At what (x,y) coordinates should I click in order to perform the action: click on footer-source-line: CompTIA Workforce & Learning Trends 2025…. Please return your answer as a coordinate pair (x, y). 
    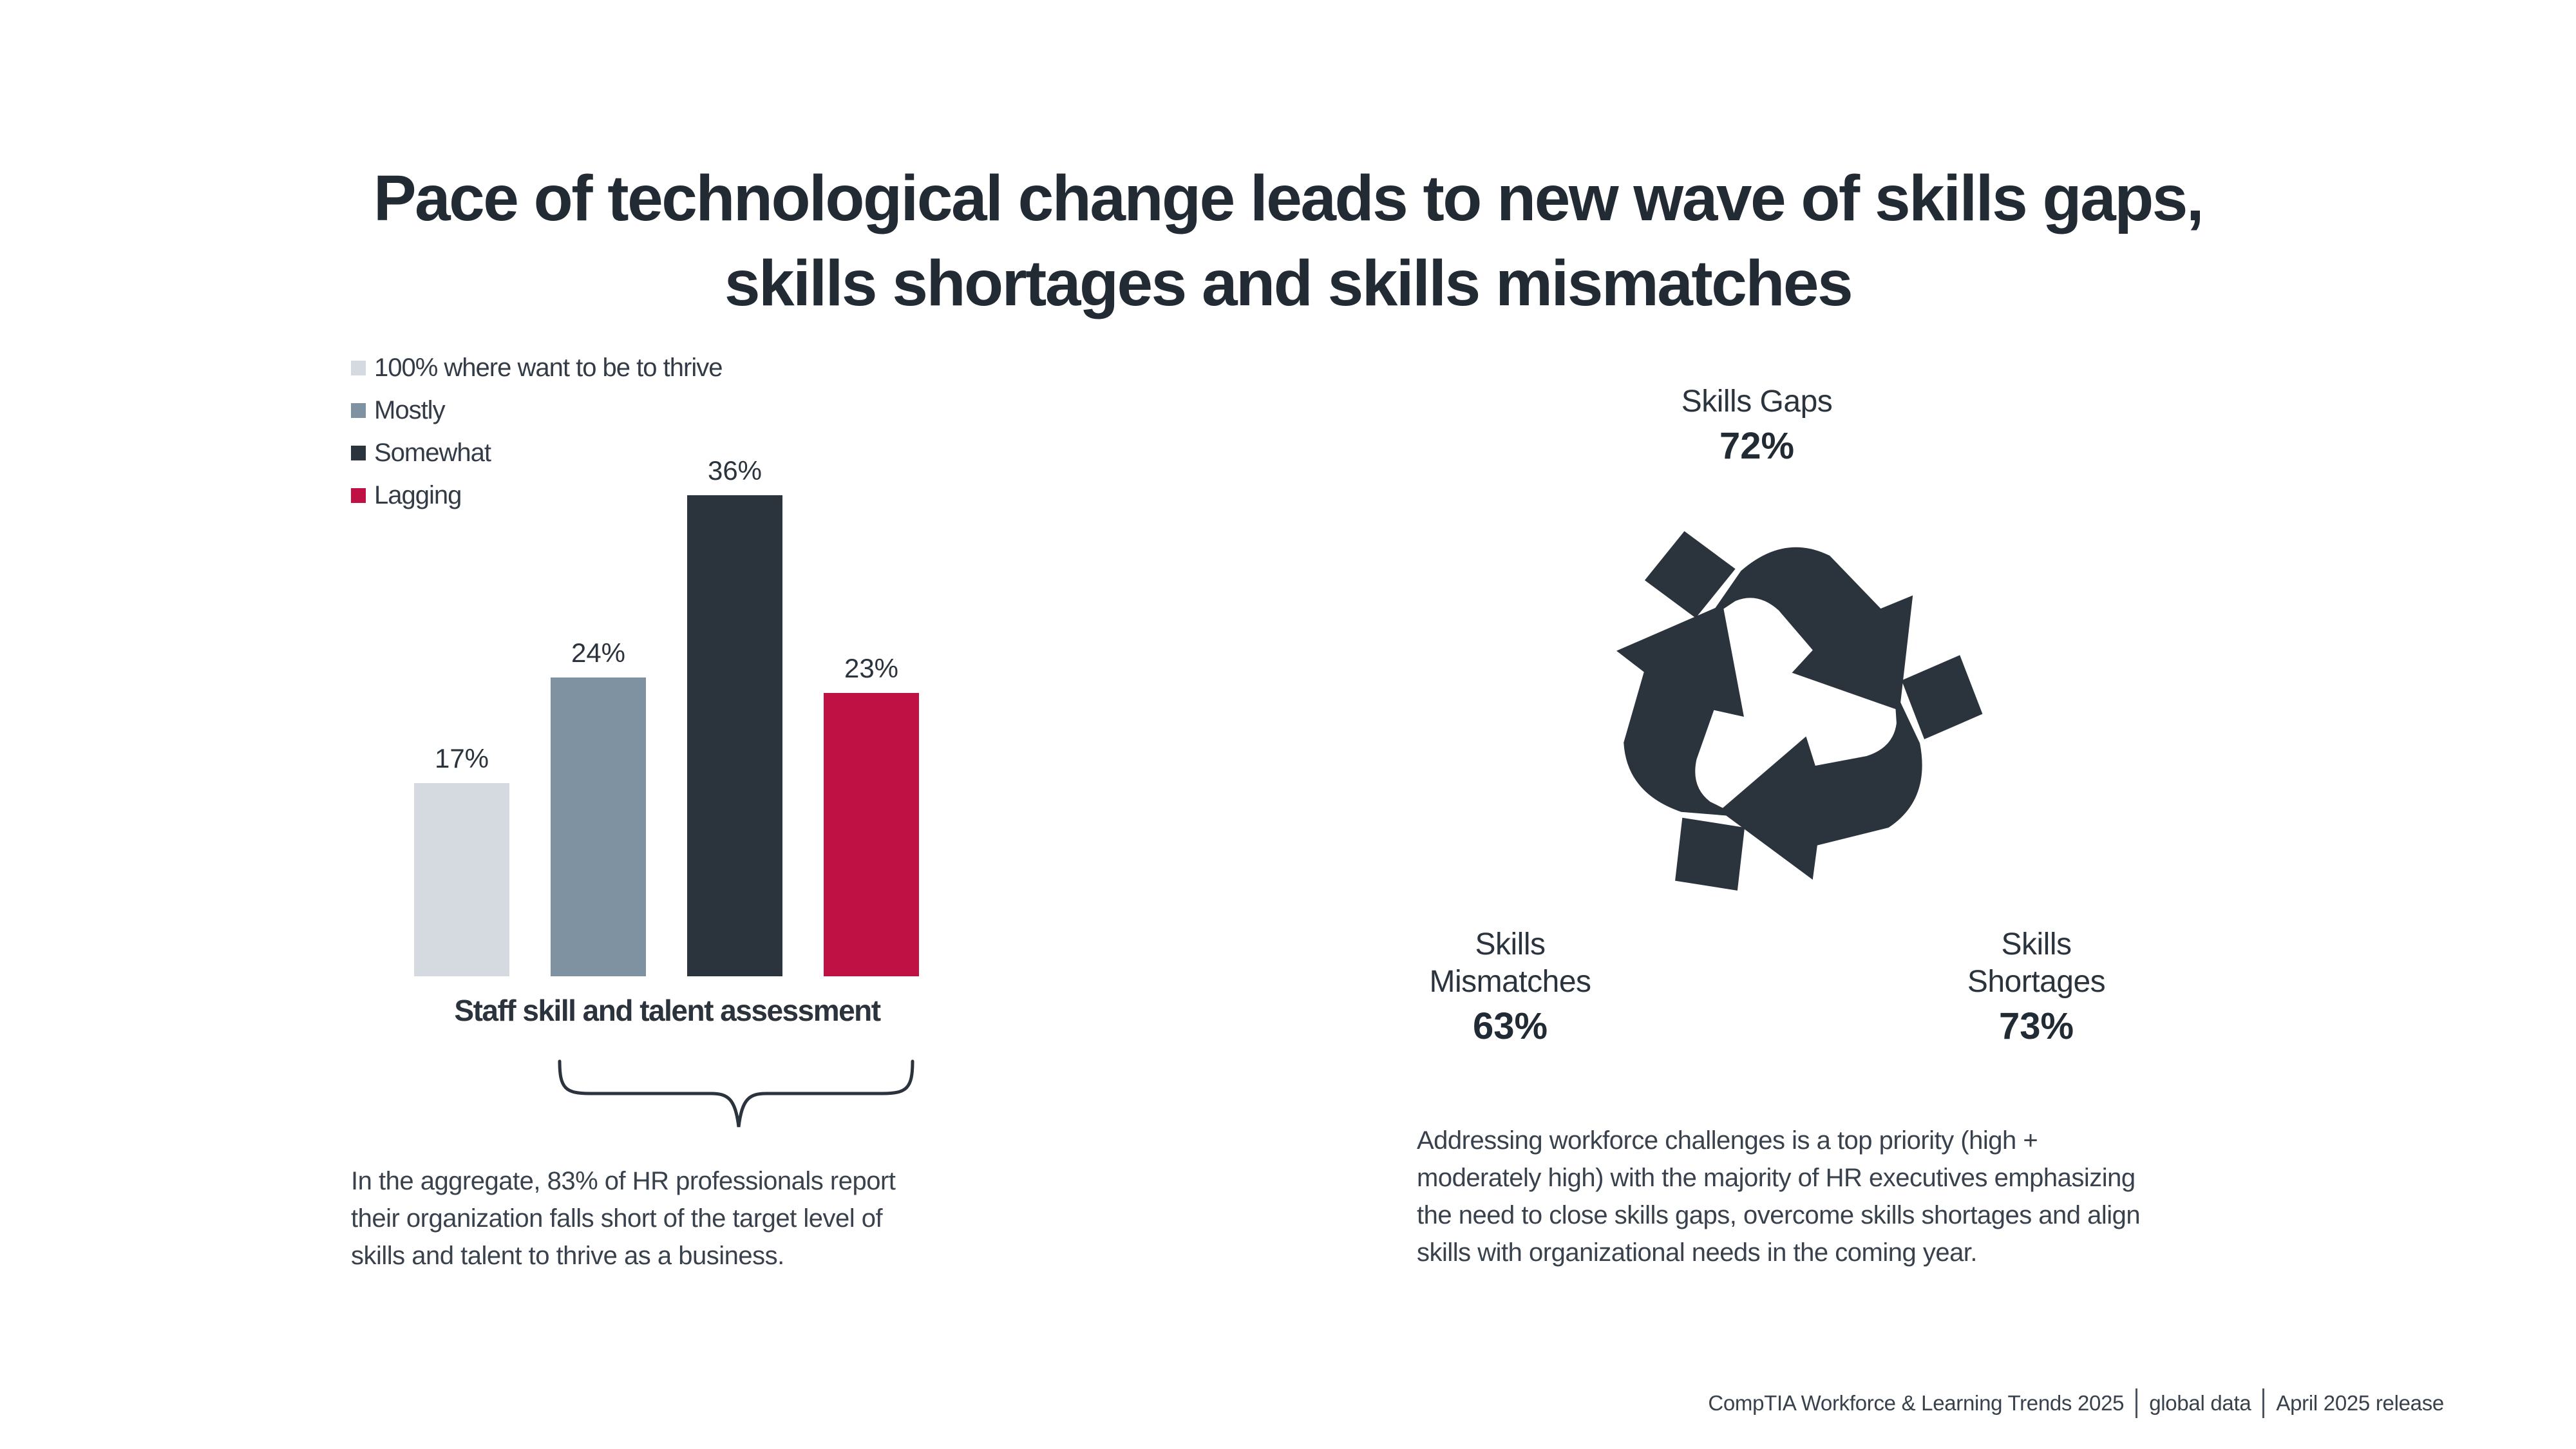
    Looking at the image, I should click on (2076, 1403).